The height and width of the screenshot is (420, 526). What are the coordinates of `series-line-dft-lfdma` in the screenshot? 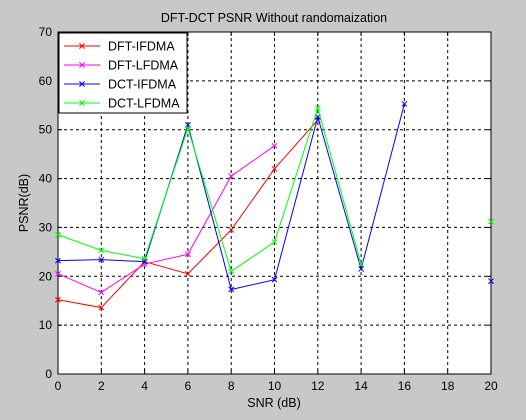 It's located at (166, 219).